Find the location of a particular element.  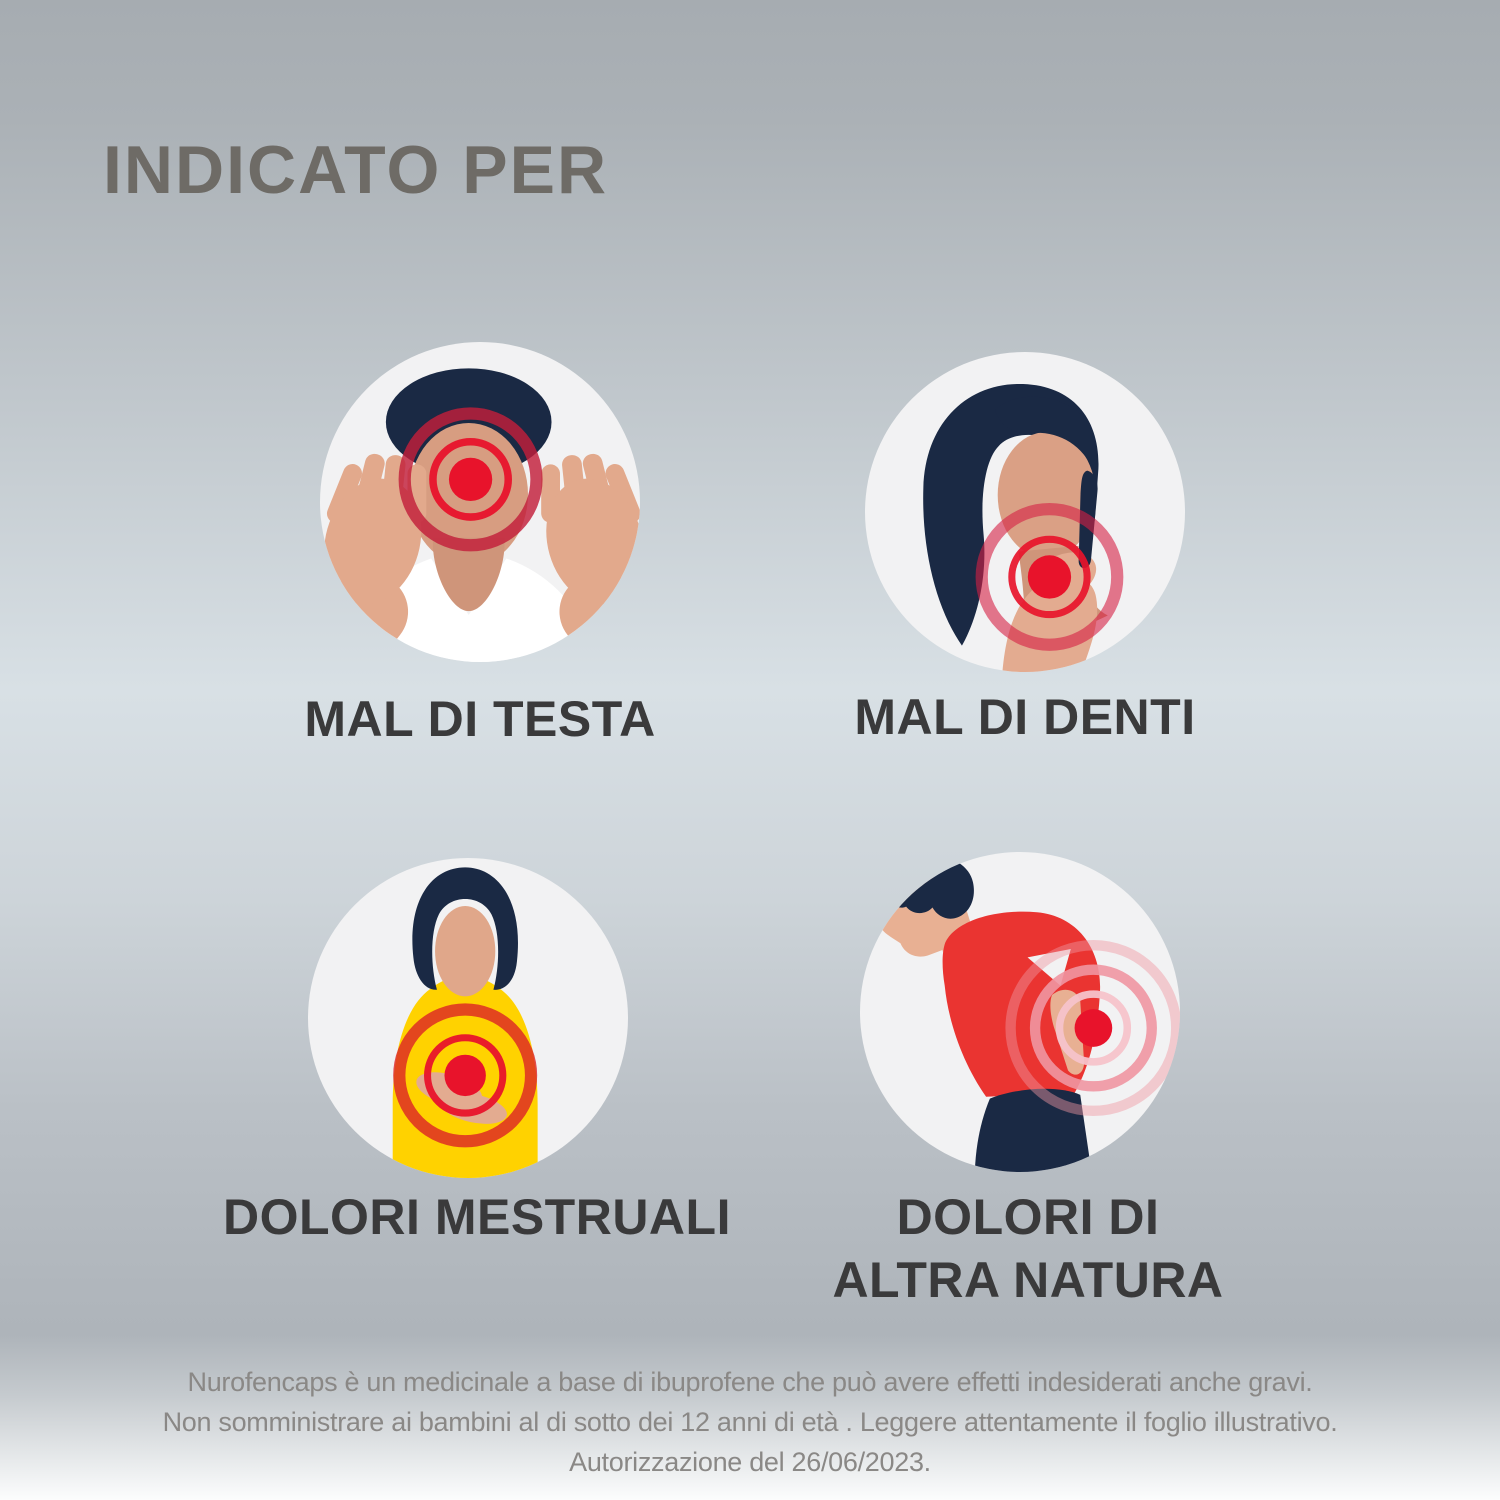

toothache-icon is located at coordinates (1025, 512).